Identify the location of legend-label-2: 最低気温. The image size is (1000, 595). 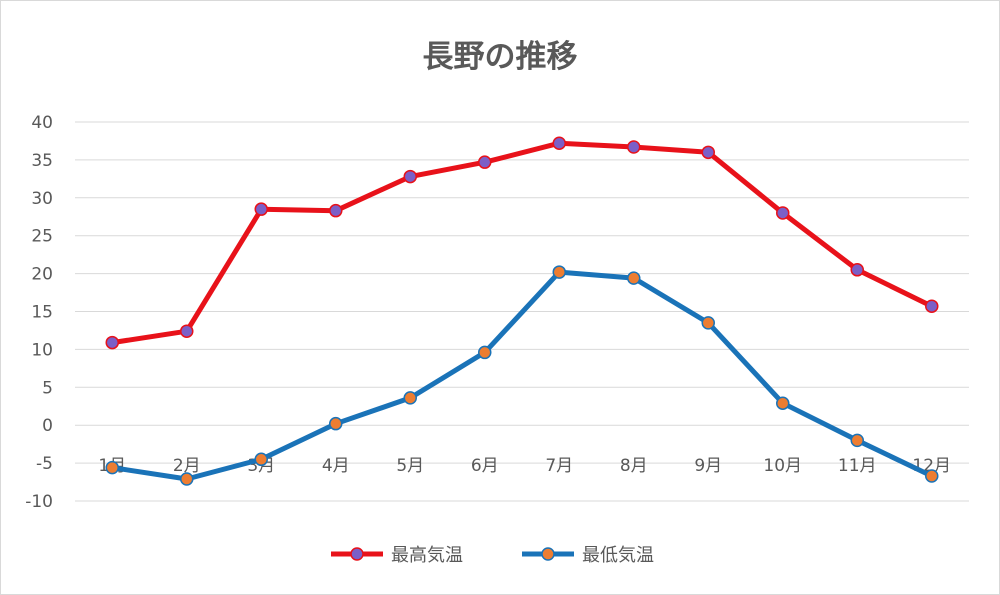
(618, 555).